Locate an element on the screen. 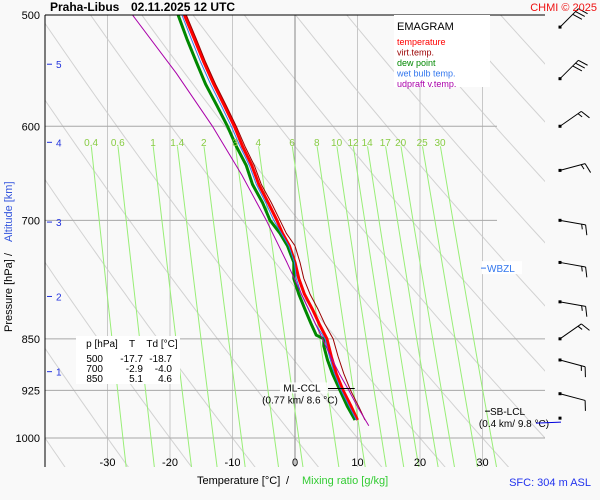 Image resolution: width=600 pixels, height=500 pixels. mixing-ratio-label: 25 is located at coordinates (423, 143).